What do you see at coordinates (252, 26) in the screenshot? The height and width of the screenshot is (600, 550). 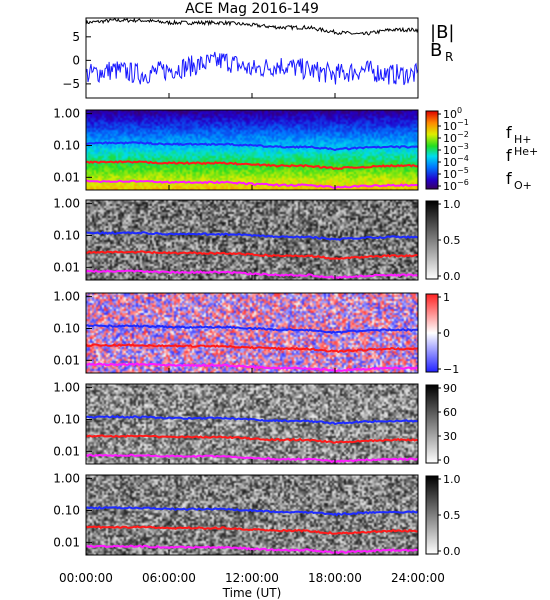 I see `series-line-b-magnitude` at bounding box center [252, 26].